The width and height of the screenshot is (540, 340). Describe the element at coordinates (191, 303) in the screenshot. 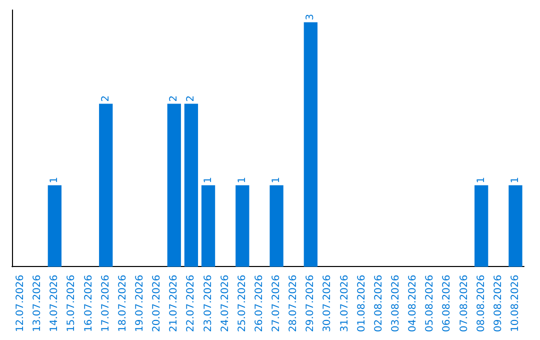

I see `x-tick-label: 22.07.2026` at that location.